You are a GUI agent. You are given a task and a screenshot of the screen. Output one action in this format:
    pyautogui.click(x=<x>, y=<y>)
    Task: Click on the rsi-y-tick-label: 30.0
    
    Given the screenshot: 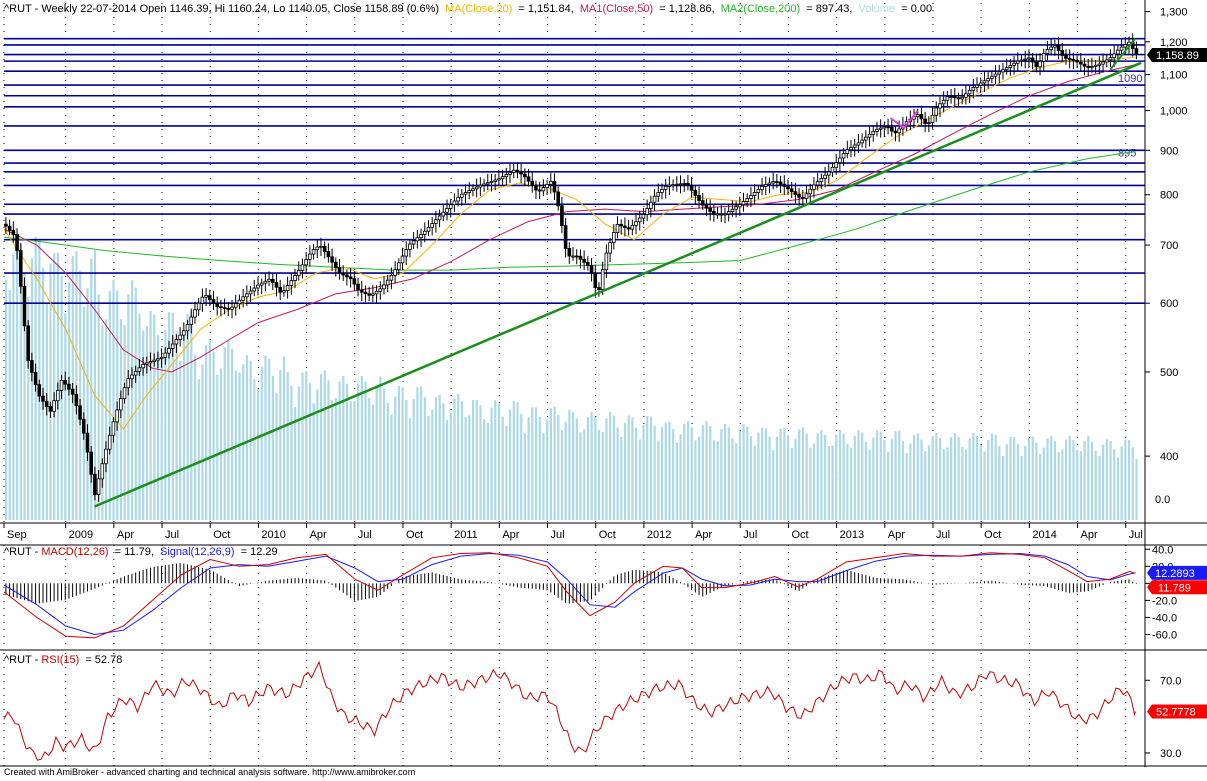 What is the action you would take?
    pyautogui.click(x=1170, y=754)
    